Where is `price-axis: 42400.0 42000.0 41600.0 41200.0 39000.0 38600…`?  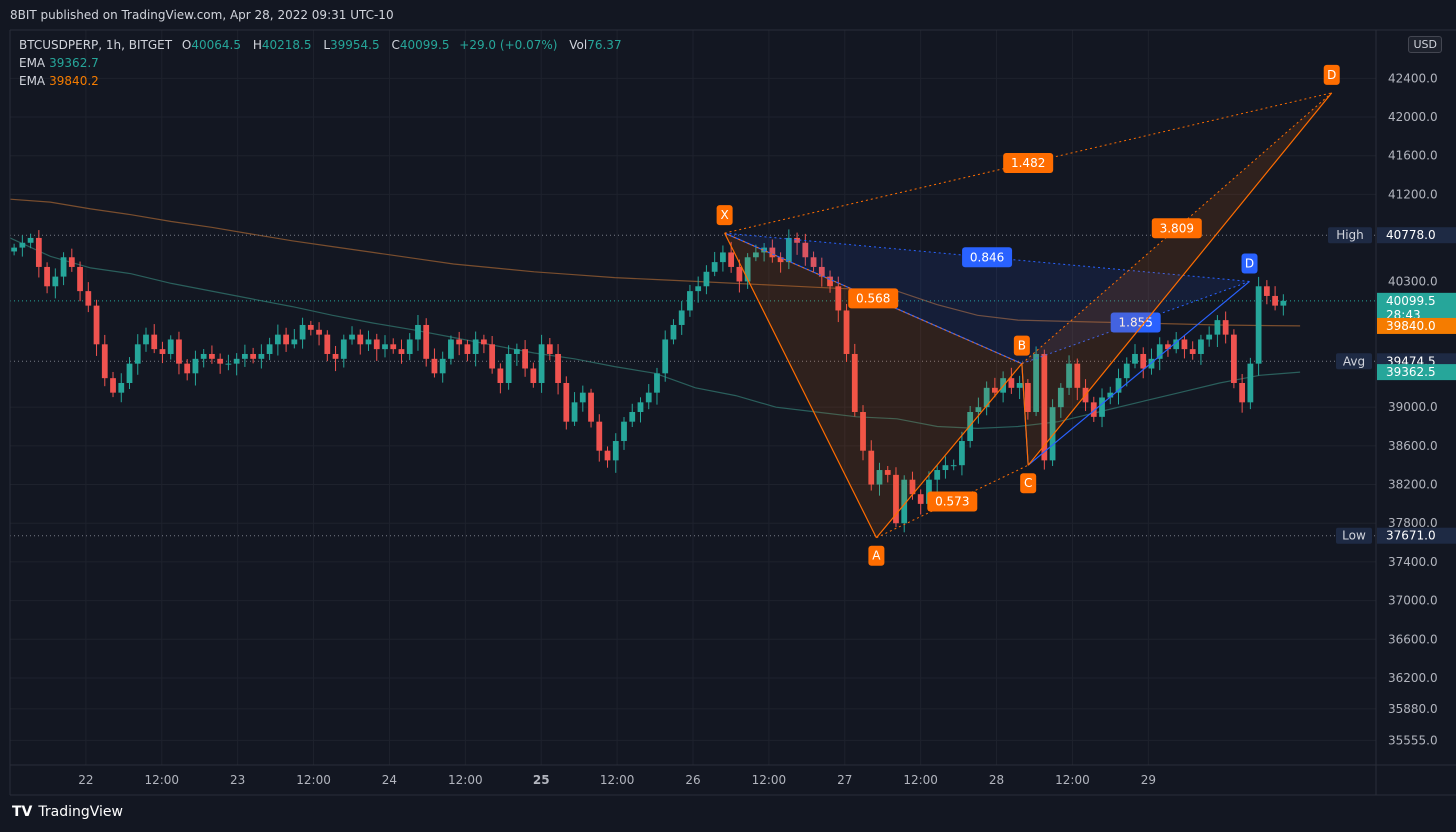 price-axis: 42400.0 42000.0 41600.0 41200.0 39000.0 38600… is located at coordinates (1392, 416).